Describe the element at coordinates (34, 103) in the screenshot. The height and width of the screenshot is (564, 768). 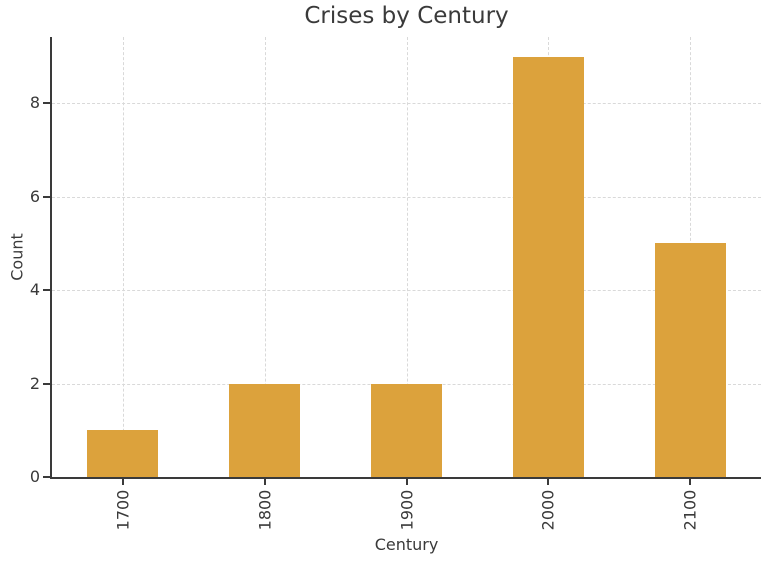
I see `y-tick-label: 8` at that location.